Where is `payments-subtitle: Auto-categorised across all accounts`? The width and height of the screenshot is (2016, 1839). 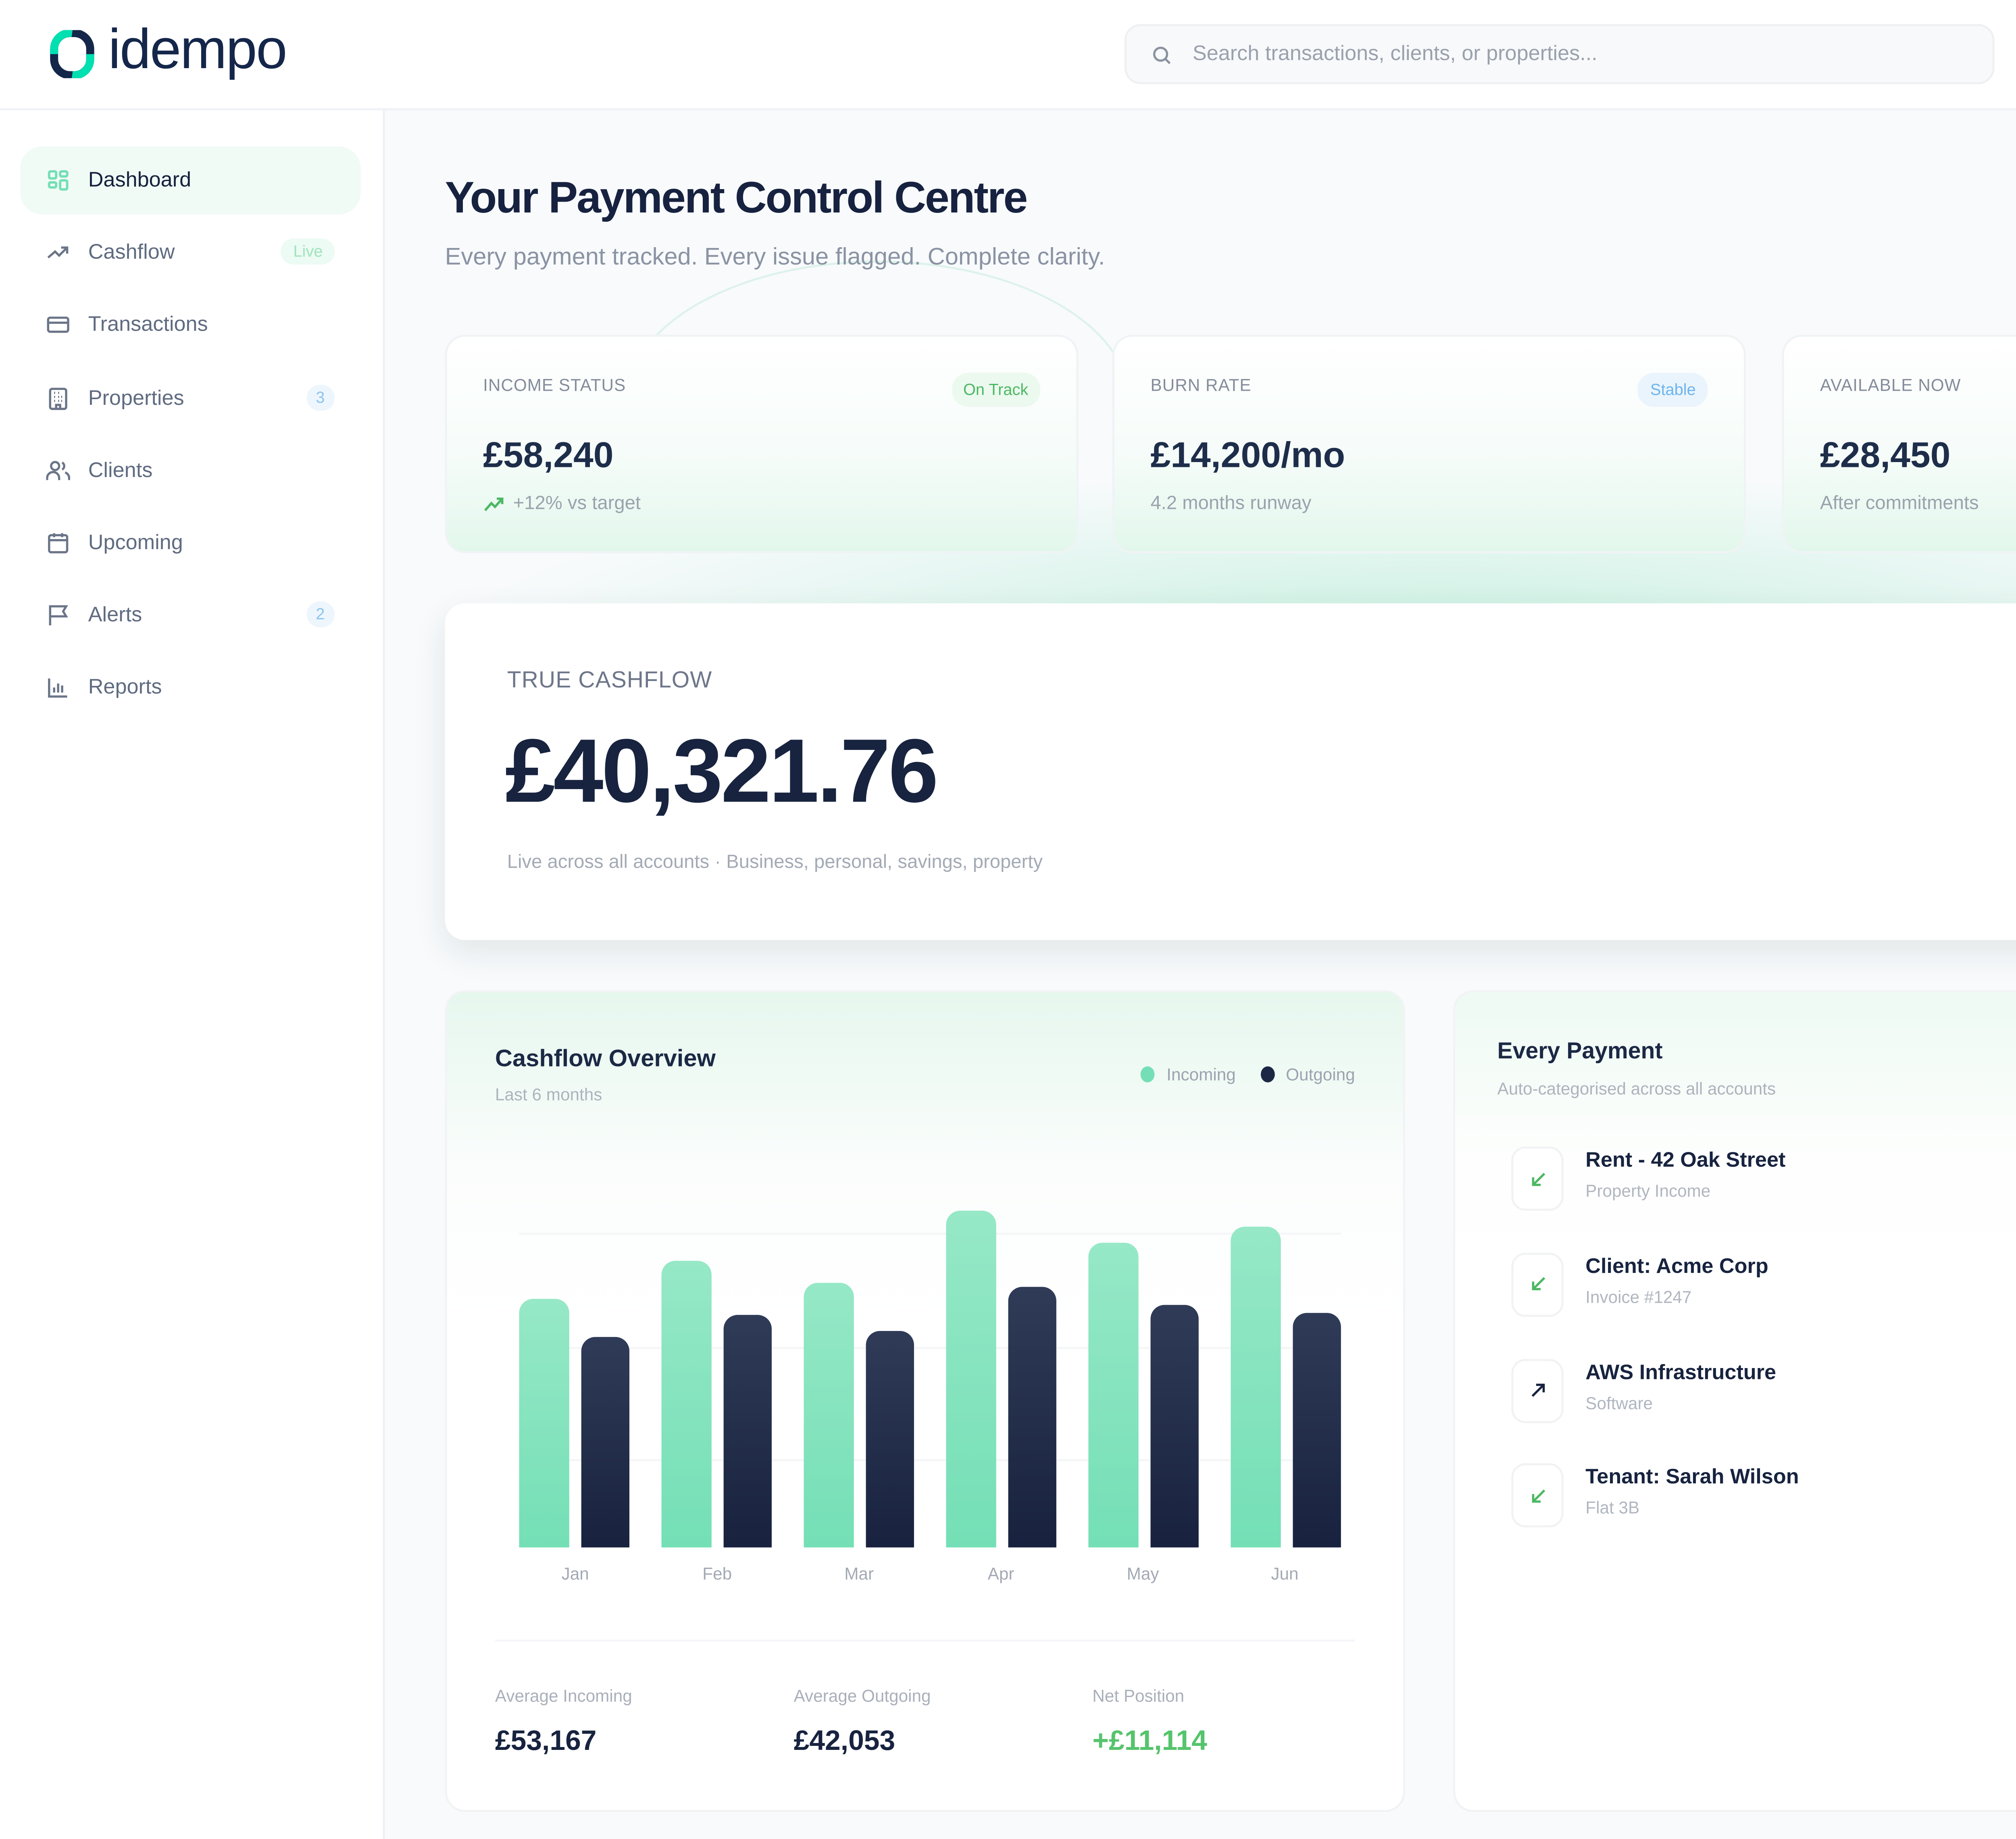 payments-subtitle: Auto-categorised across all accounts is located at coordinates (1636, 1088).